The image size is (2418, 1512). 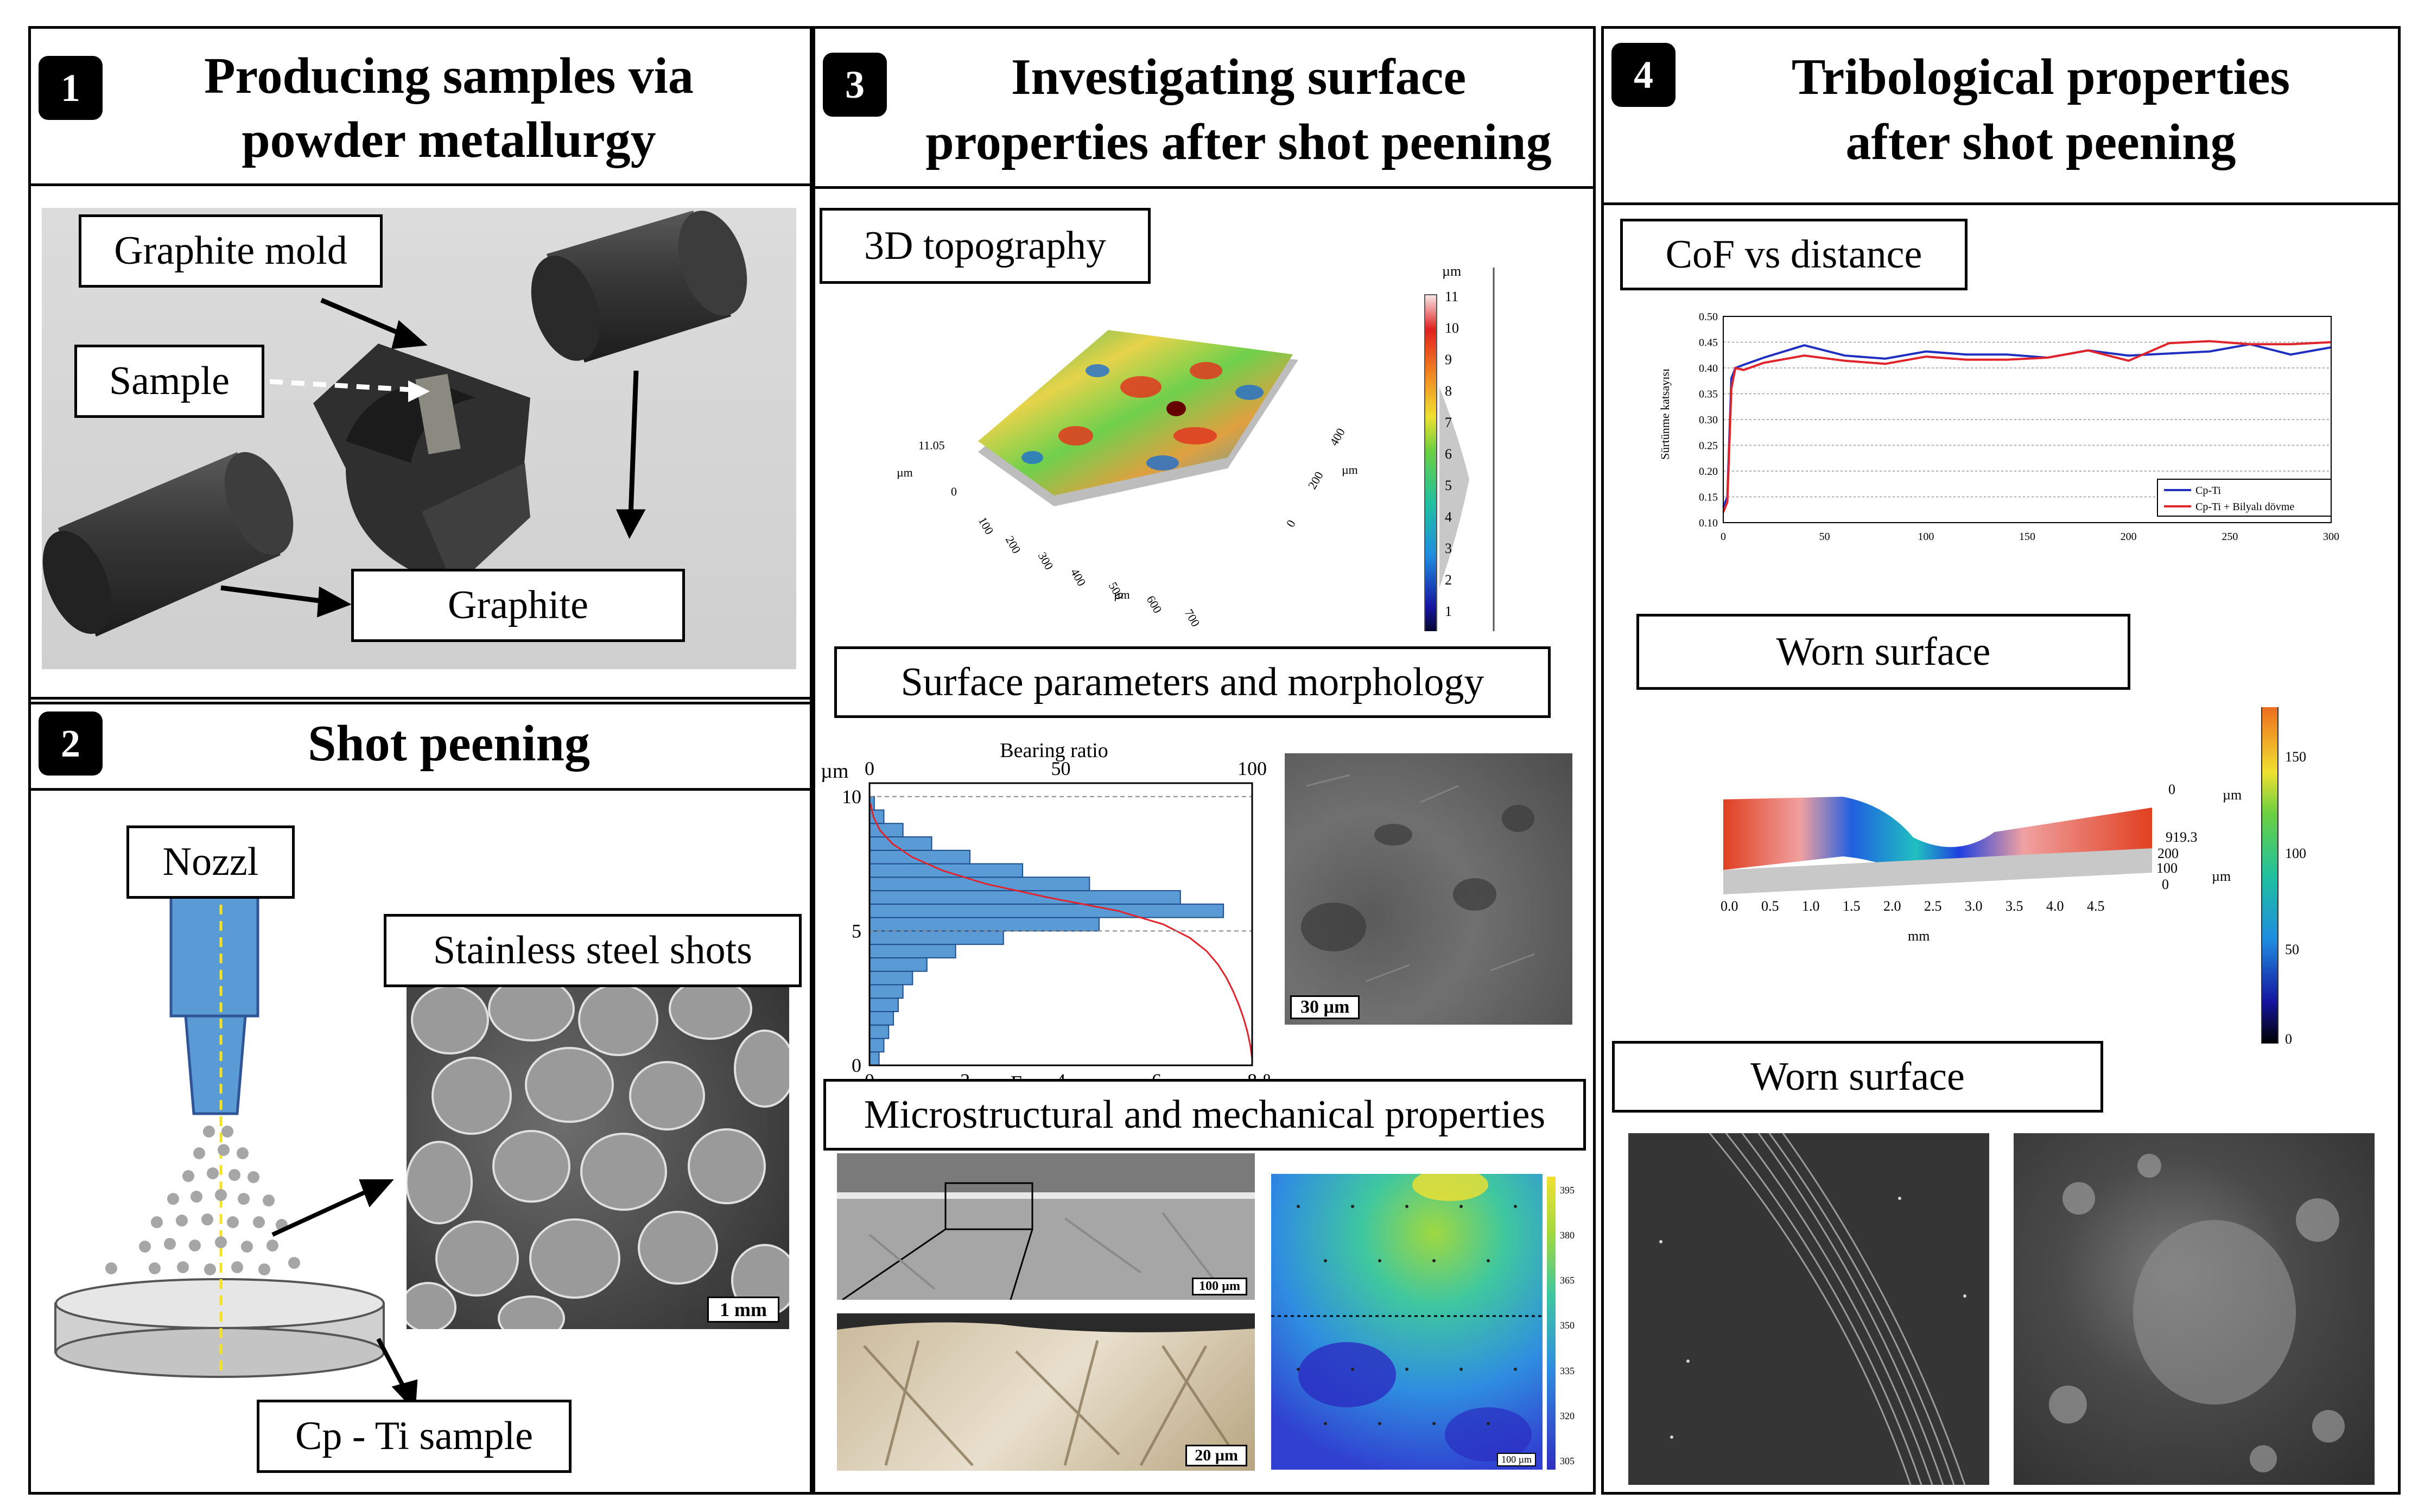 What do you see at coordinates (1061, 768) in the screenshot?
I see `top-tick-label: 50` at bounding box center [1061, 768].